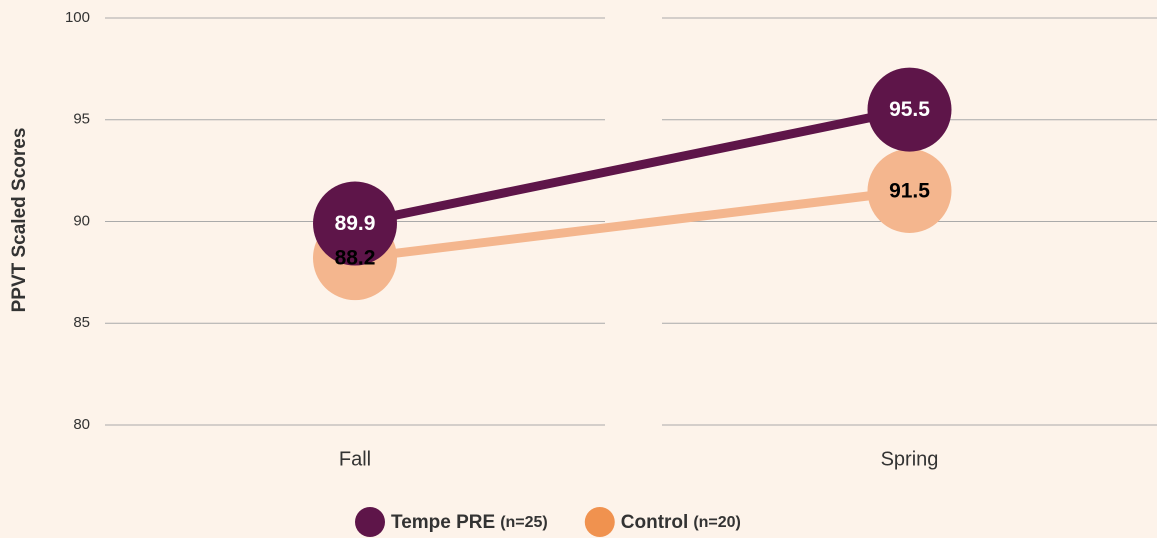 This screenshot has height=538, width=1157. I want to click on y-tick-label: 95, so click(81, 119).